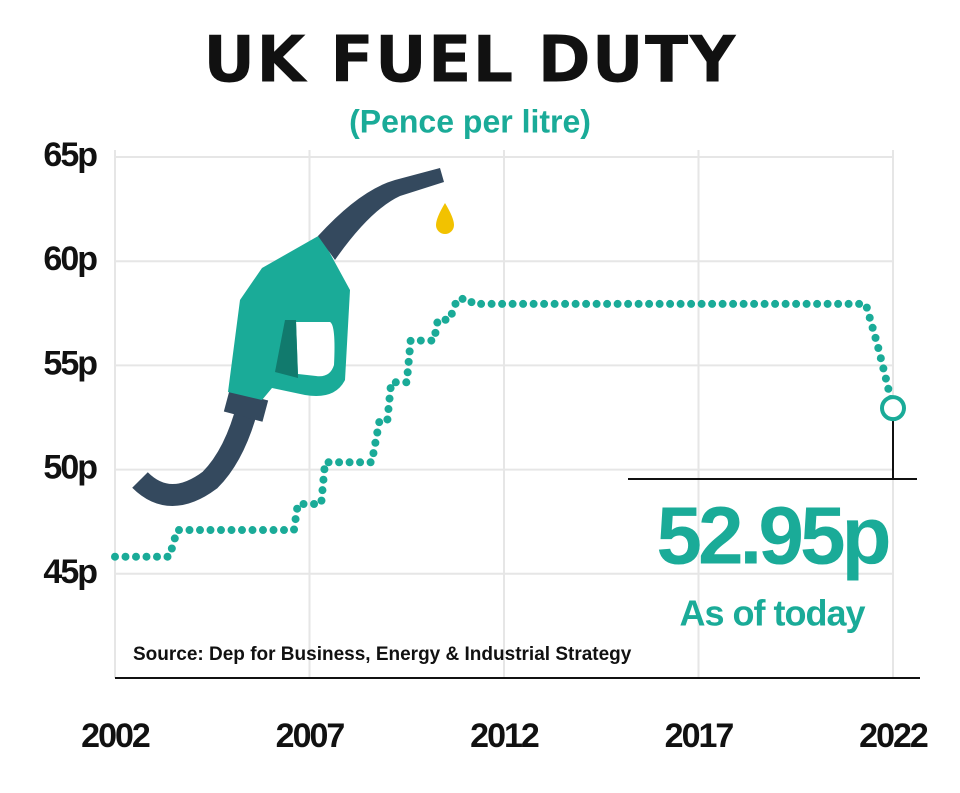  Describe the element at coordinates (893, 736) in the screenshot. I see `x-tick-label: 2022` at that location.